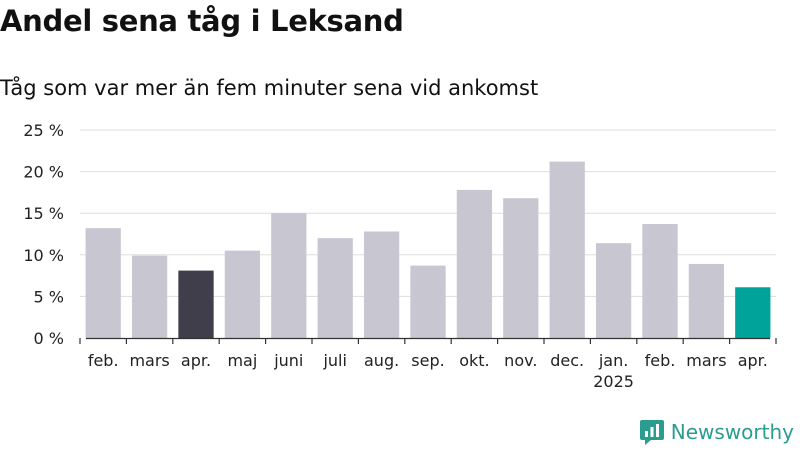  What do you see at coordinates (49, 338) in the screenshot?
I see `y-tick-label: 0 %` at bounding box center [49, 338].